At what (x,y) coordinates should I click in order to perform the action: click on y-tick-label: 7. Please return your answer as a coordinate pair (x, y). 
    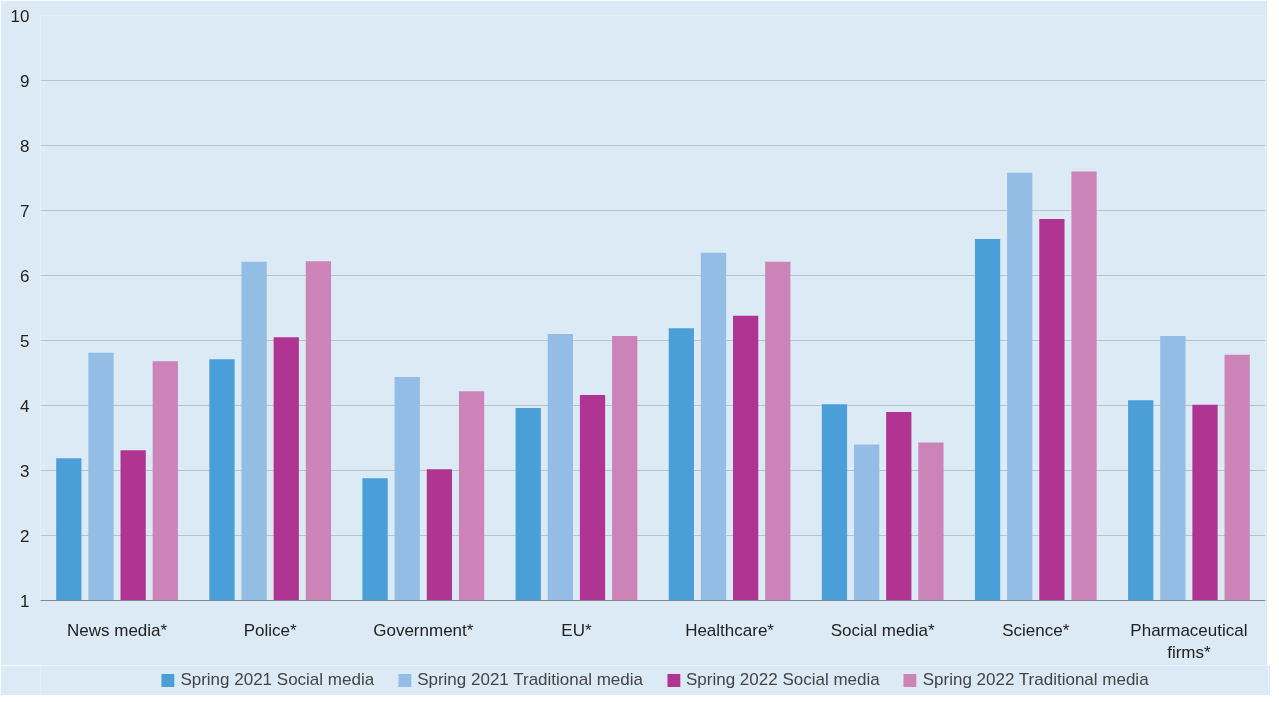
    Looking at the image, I should click on (25, 211).